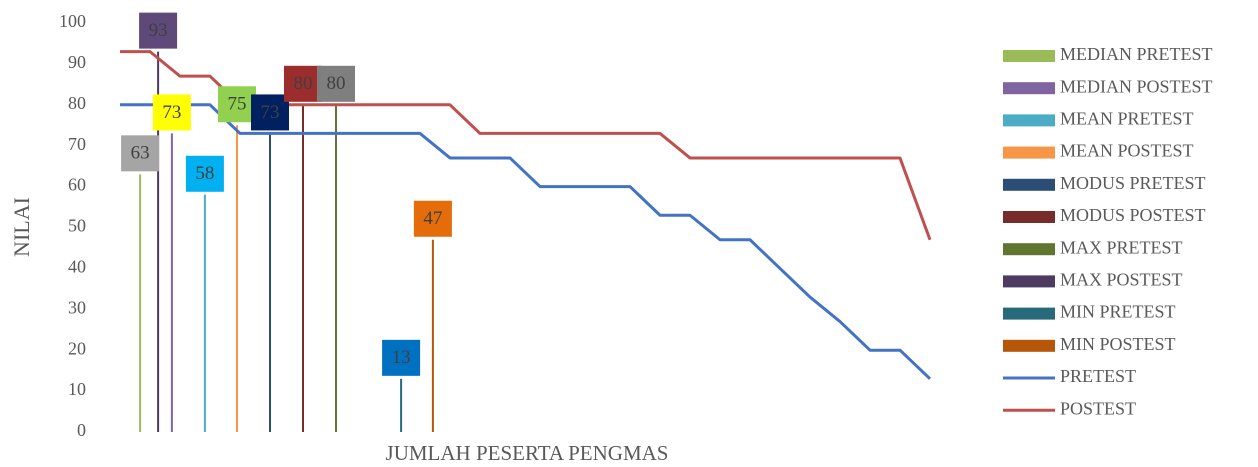 The width and height of the screenshot is (1258, 467). What do you see at coordinates (72, 21) in the screenshot?
I see `y-tick-label: 100` at bounding box center [72, 21].